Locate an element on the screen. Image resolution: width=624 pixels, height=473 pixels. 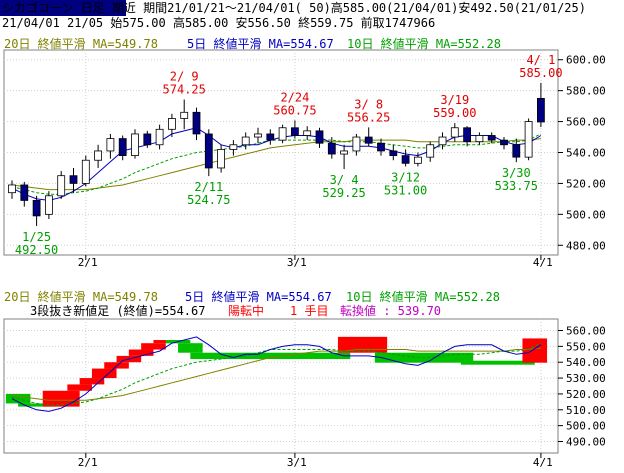
ma5-line-bottom is located at coordinates (276, 374).